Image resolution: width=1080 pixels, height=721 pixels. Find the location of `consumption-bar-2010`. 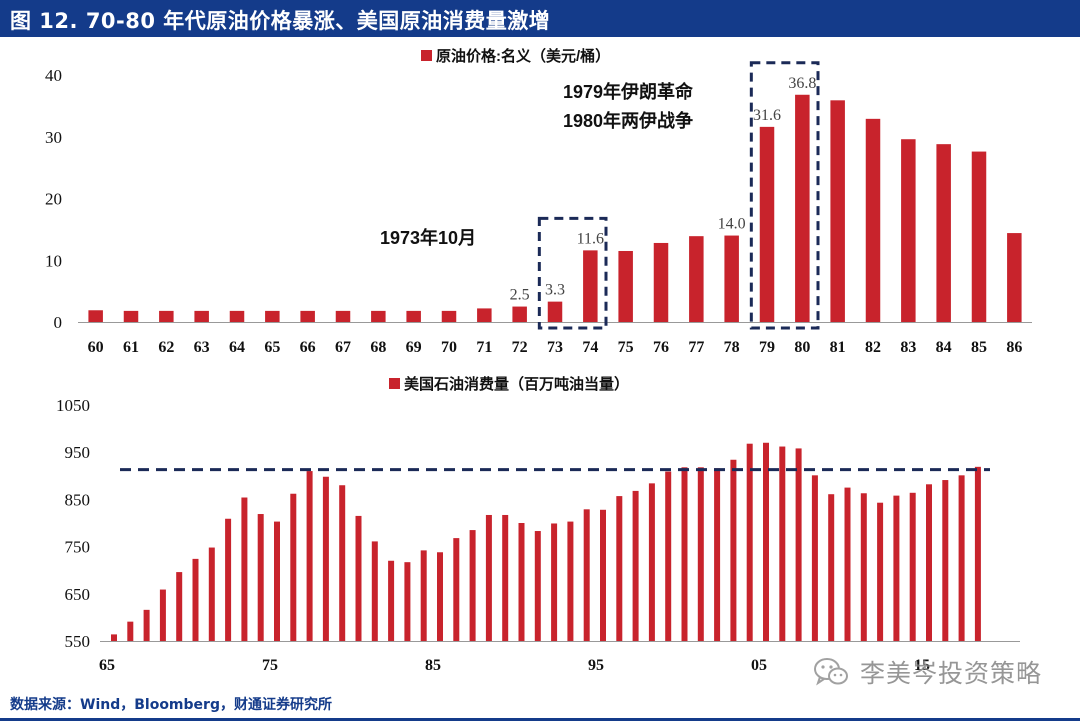

consumption-bar-2010 is located at coordinates (847, 564).